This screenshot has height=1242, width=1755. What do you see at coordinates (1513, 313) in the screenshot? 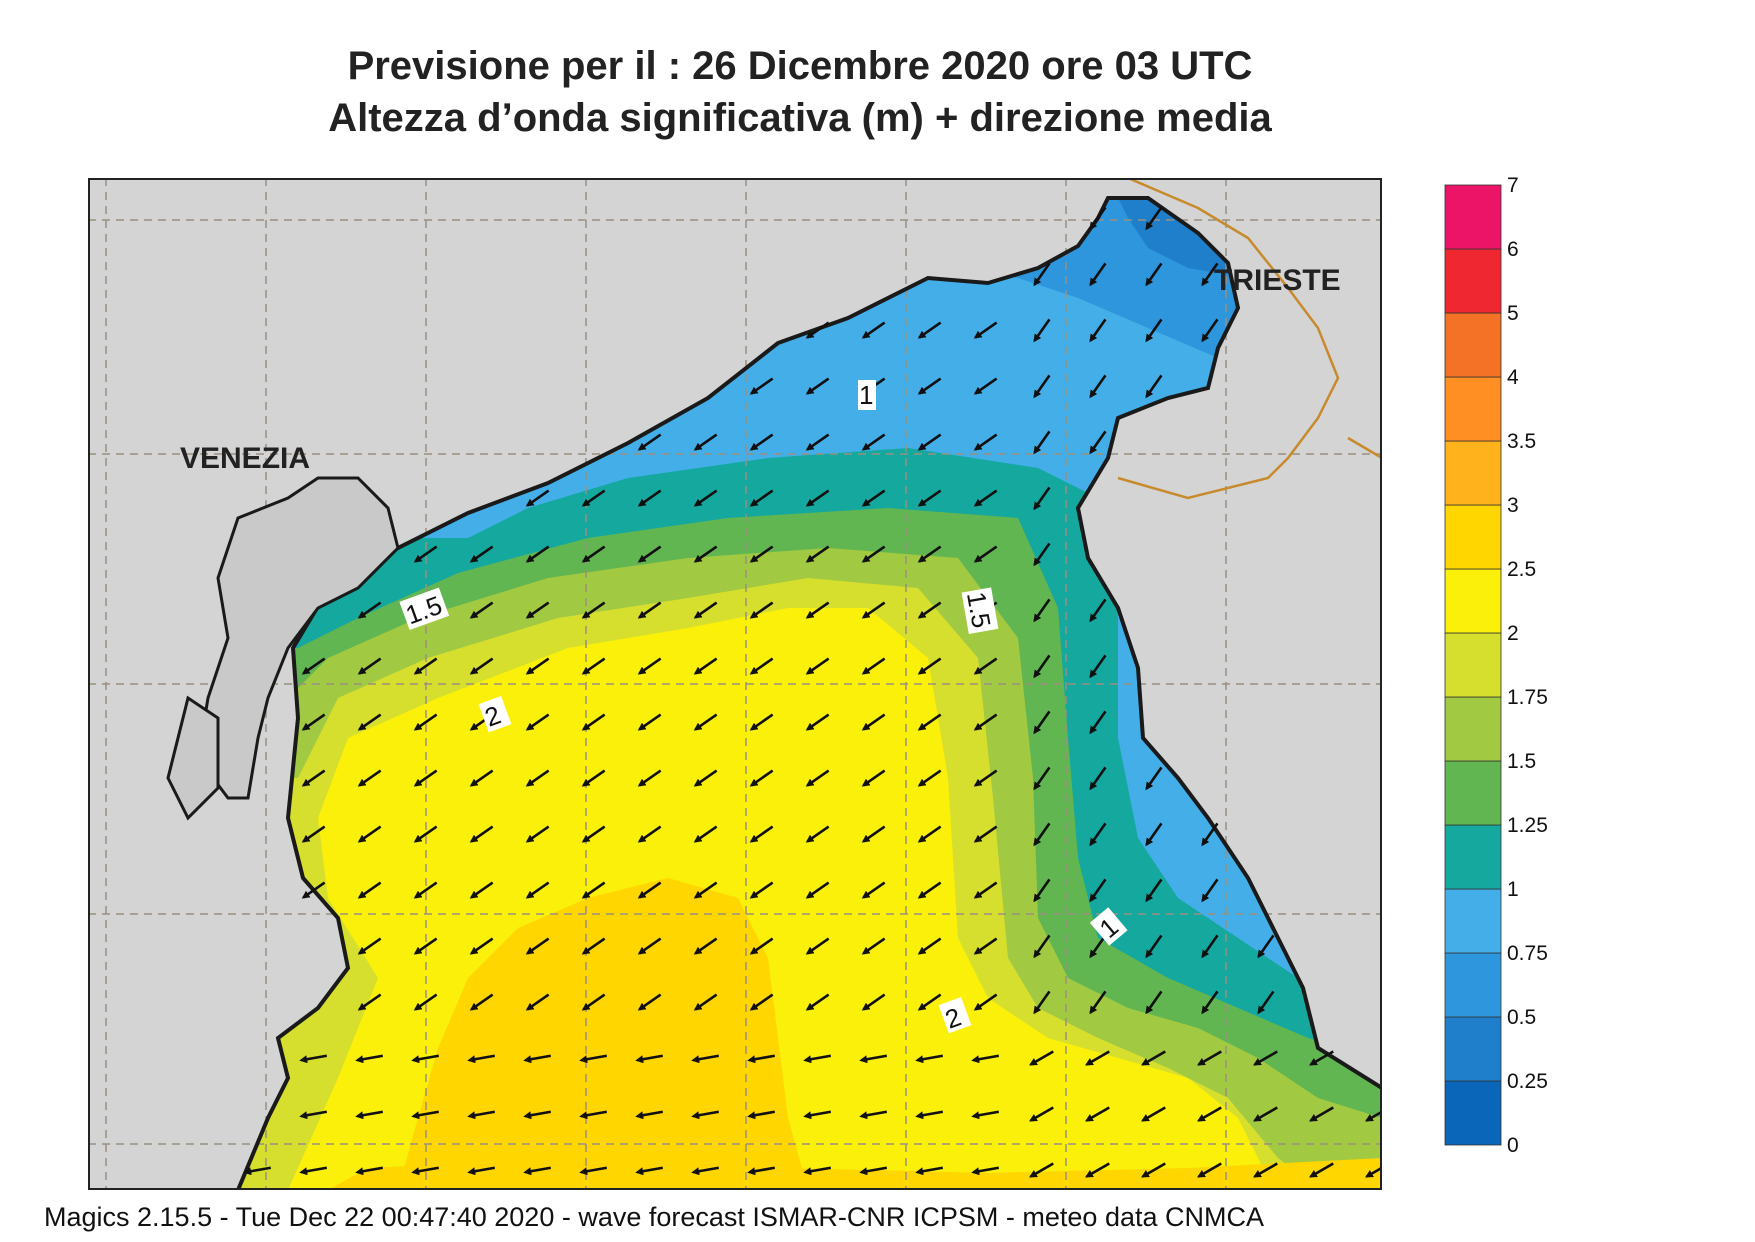
I see `legend-tick-label: 5` at bounding box center [1513, 313].